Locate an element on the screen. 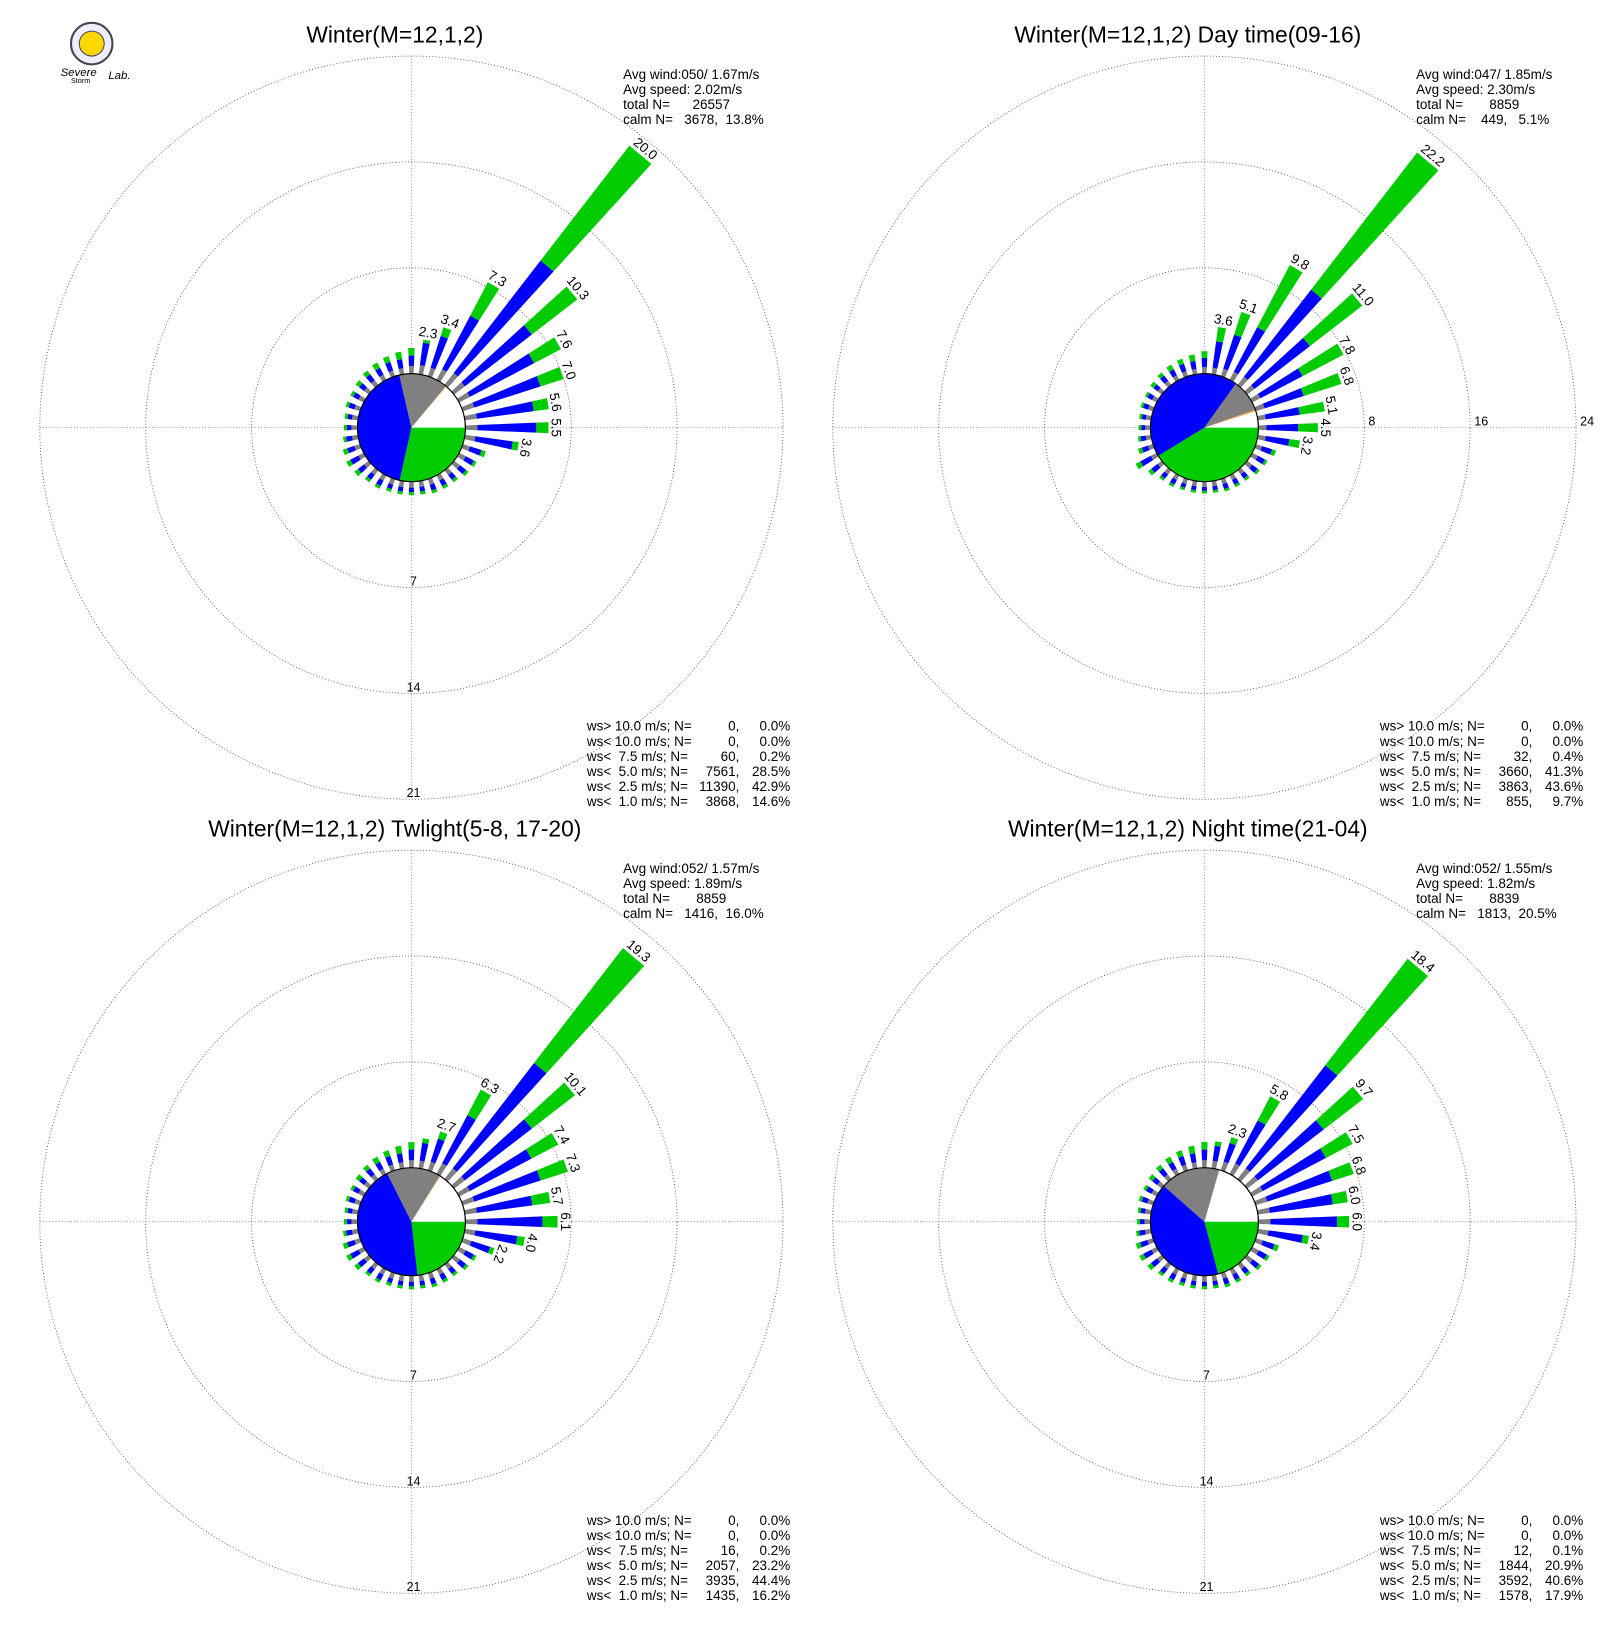 This screenshot has width=1620, height=1640. logo-text: Storm is located at coordinates (80, 80).